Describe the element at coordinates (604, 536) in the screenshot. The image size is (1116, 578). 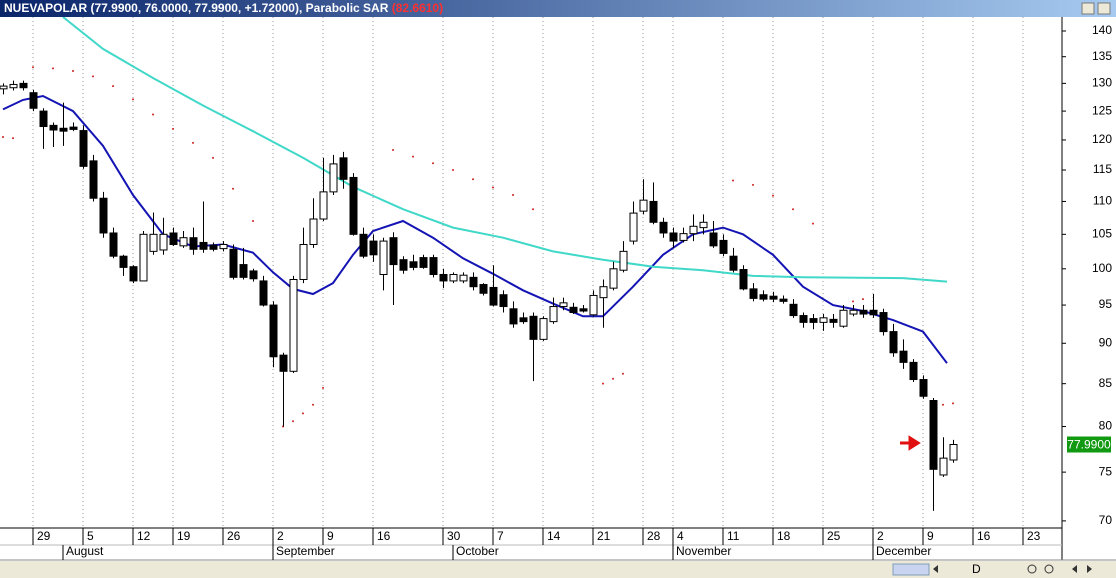
I see `x-tick-label: 21` at that location.